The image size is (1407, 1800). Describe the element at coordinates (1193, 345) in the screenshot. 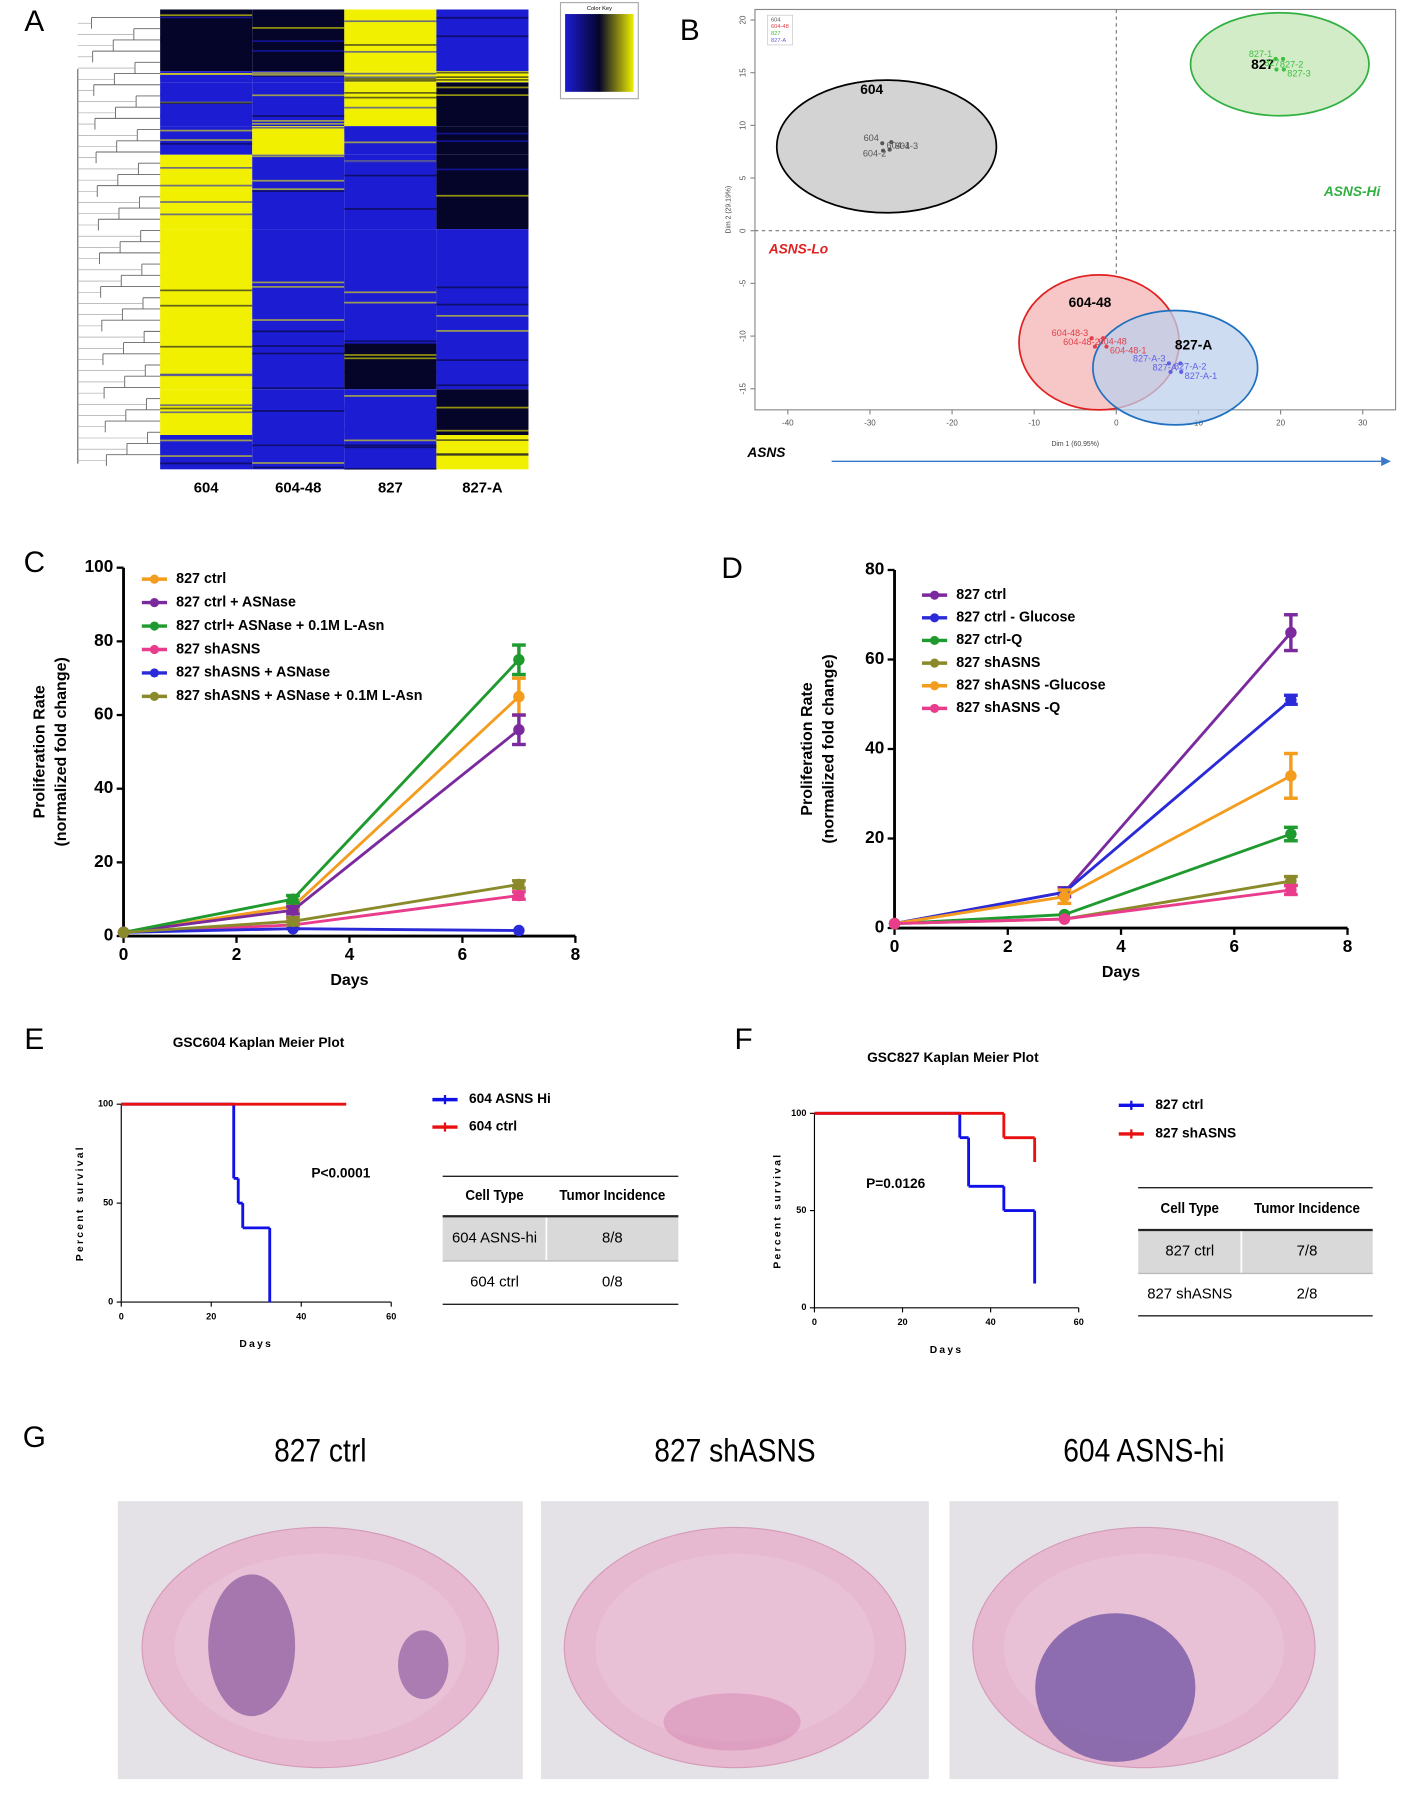

I see `group-label: 827-A` at that location.